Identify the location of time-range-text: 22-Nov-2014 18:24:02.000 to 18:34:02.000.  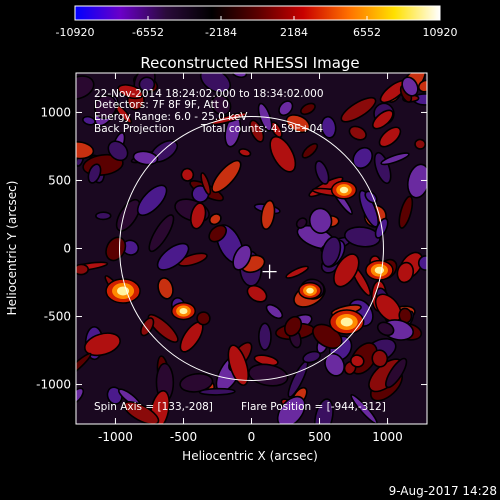
(209, 94).